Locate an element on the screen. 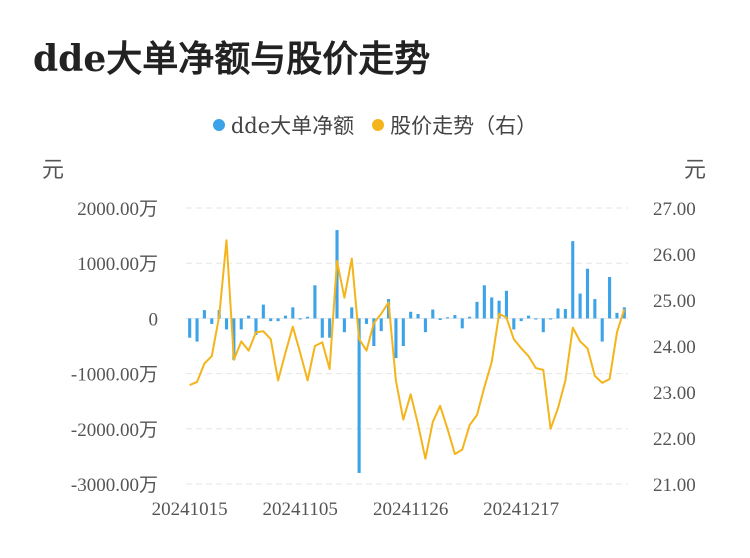 Image resolution: width=750 pixels, height=558 pixels. left-tick-label: 0 is located at coordinates (154, 319).